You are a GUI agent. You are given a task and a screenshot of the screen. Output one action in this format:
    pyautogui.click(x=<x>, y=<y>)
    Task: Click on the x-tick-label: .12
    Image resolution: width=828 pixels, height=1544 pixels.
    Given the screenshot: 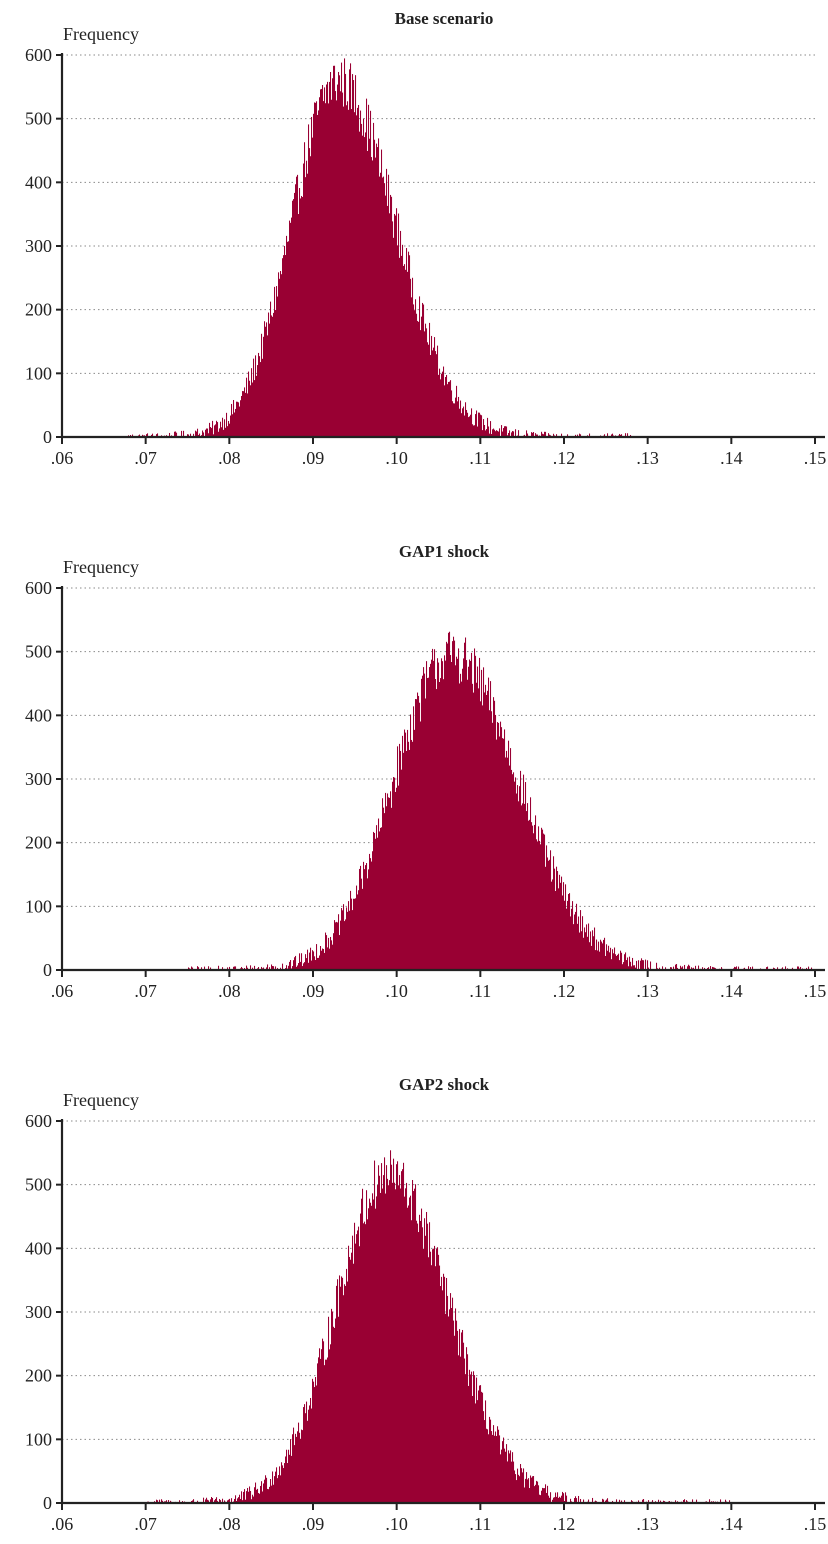 What is the action you would take?
    pyautogui.click(x=564, y=991)
    